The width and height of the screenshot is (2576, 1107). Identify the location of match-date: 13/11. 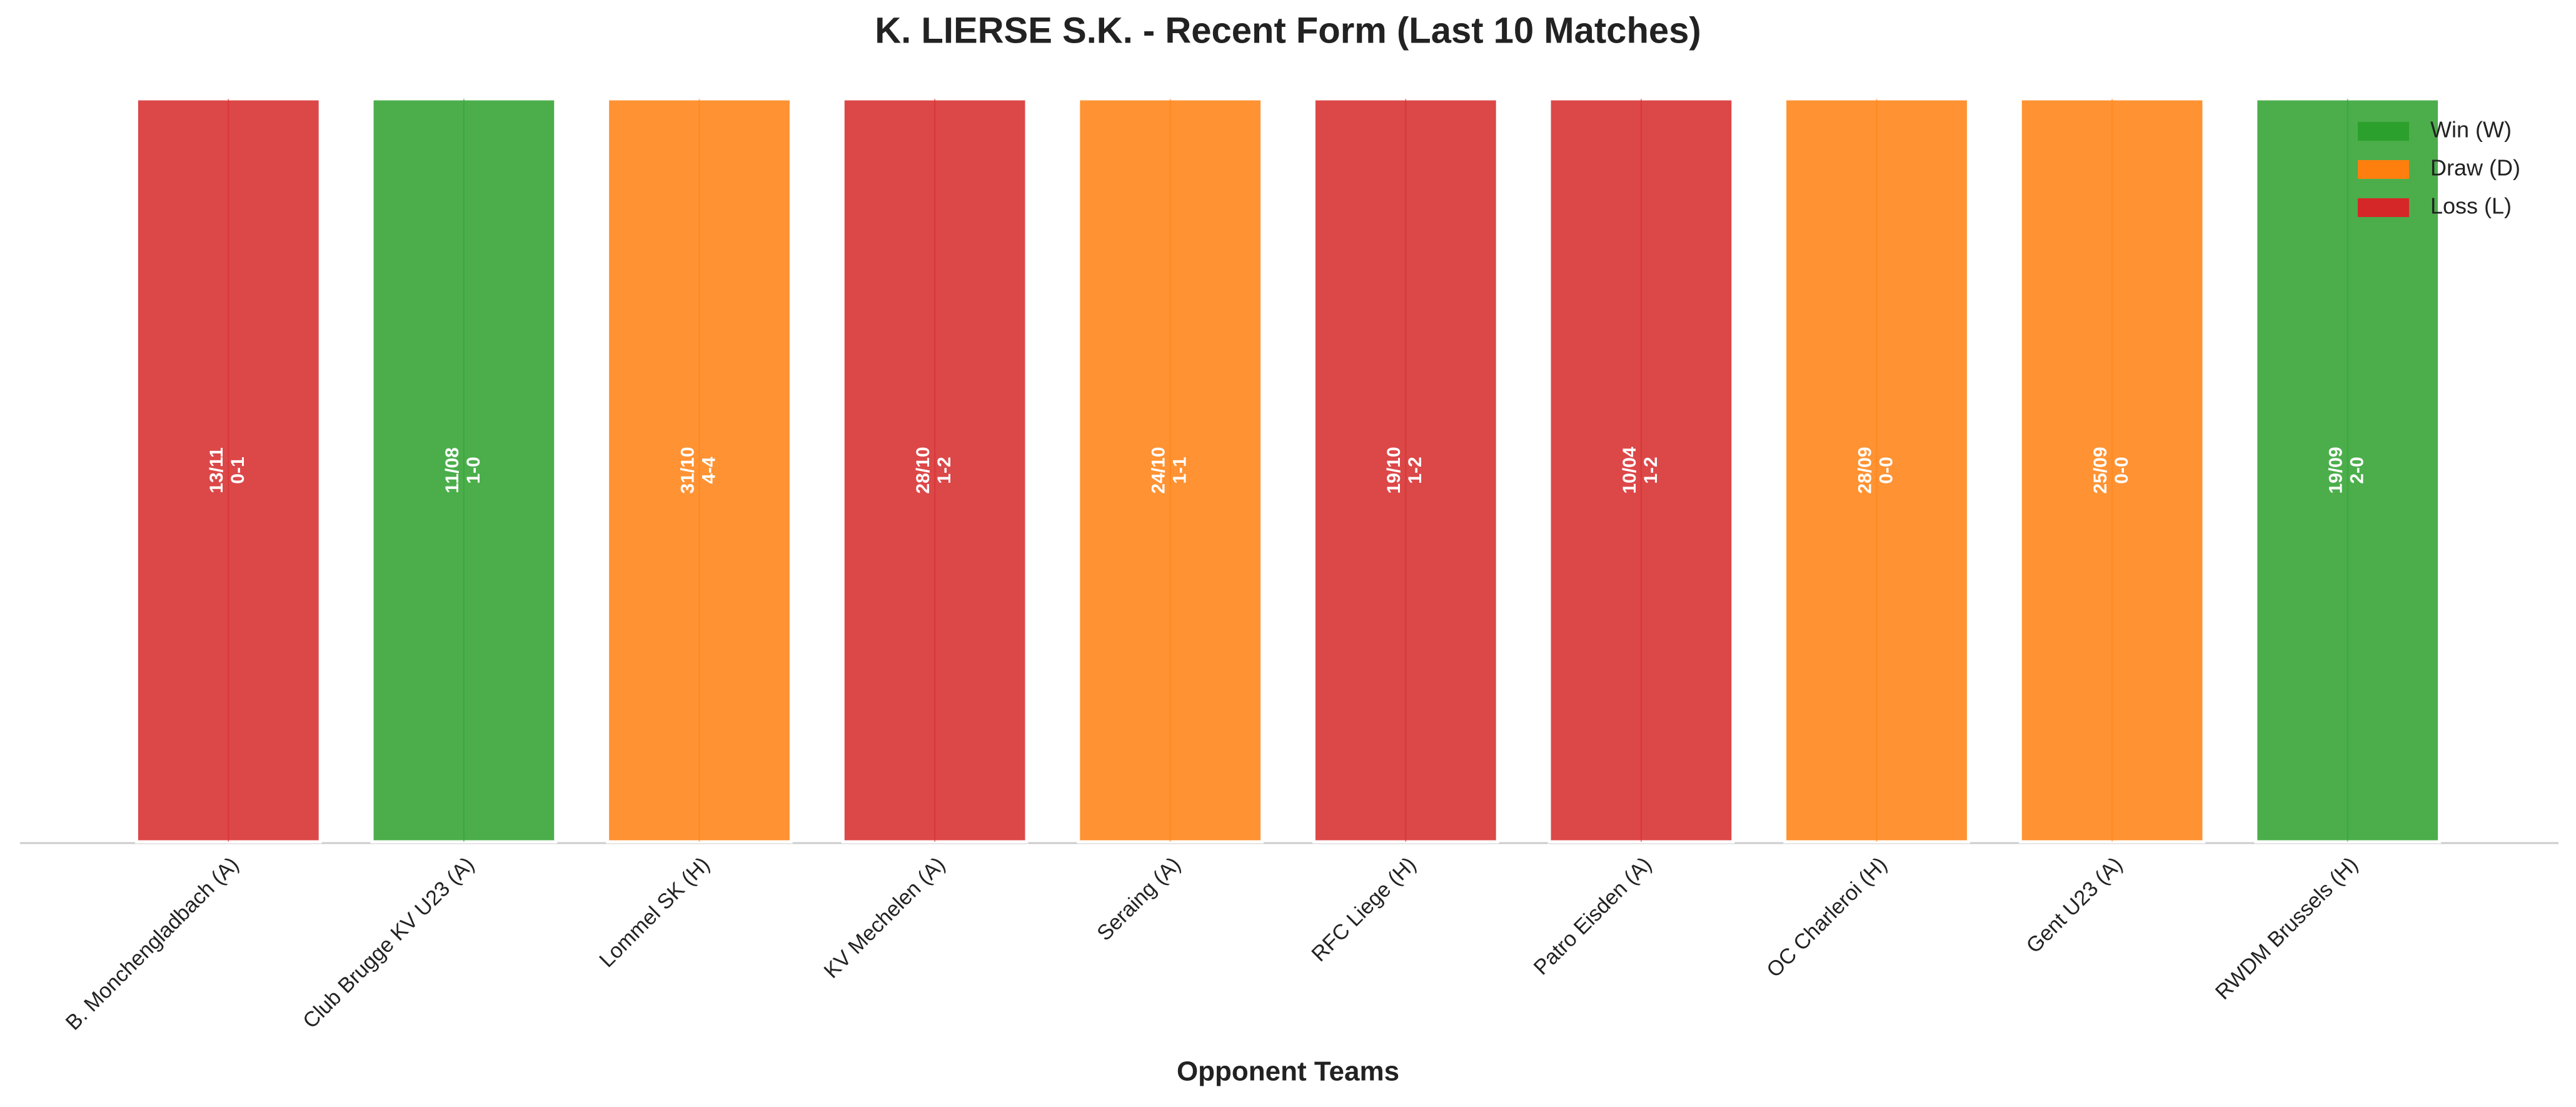
(216, 470).